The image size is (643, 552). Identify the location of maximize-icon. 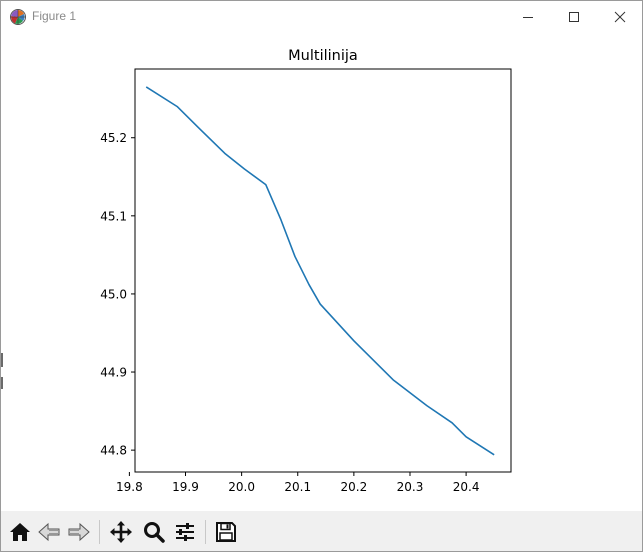
(574, 16).